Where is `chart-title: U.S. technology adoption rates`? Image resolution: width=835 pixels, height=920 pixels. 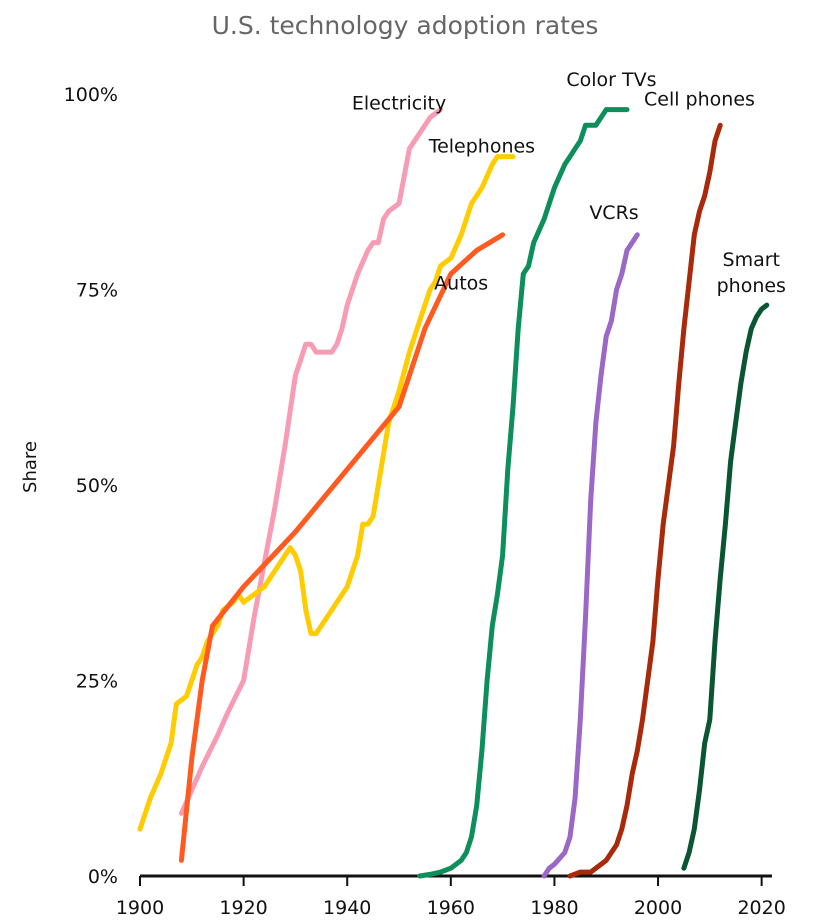
chart-title: U.S. technology adoption rates is located at coordinates (405, 25).